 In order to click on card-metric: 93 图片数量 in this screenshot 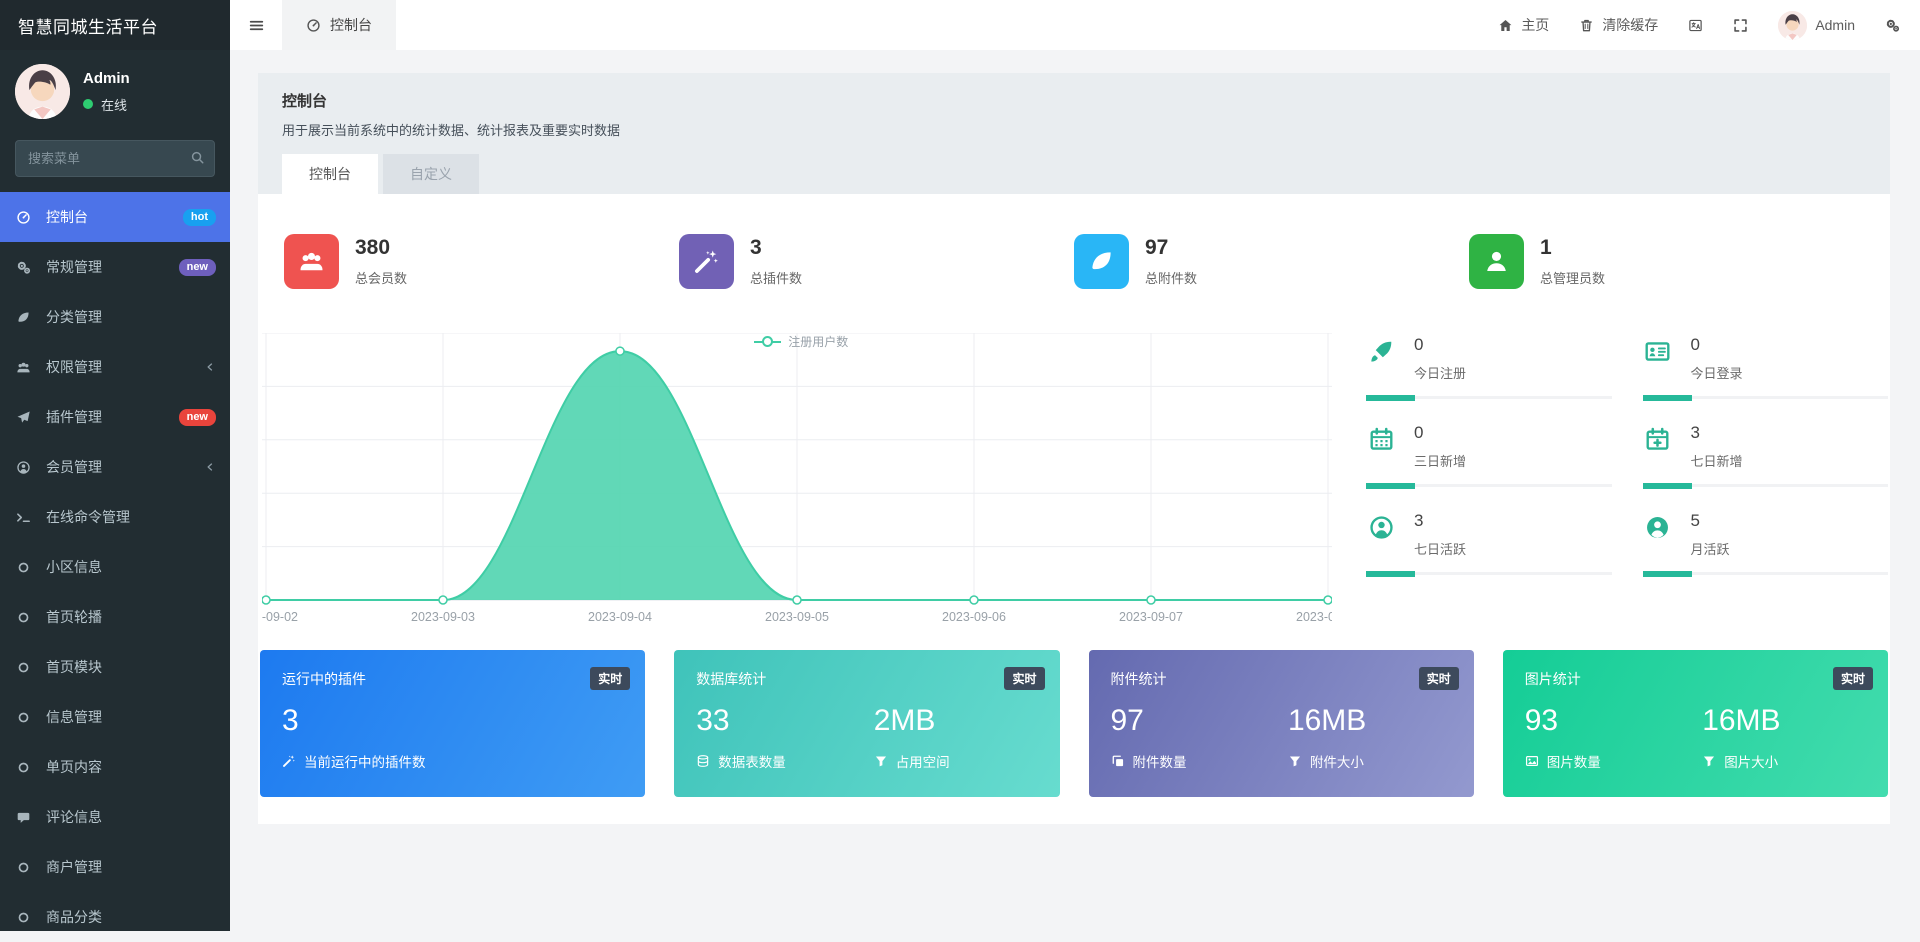, I will do `click(1613, 737)`.